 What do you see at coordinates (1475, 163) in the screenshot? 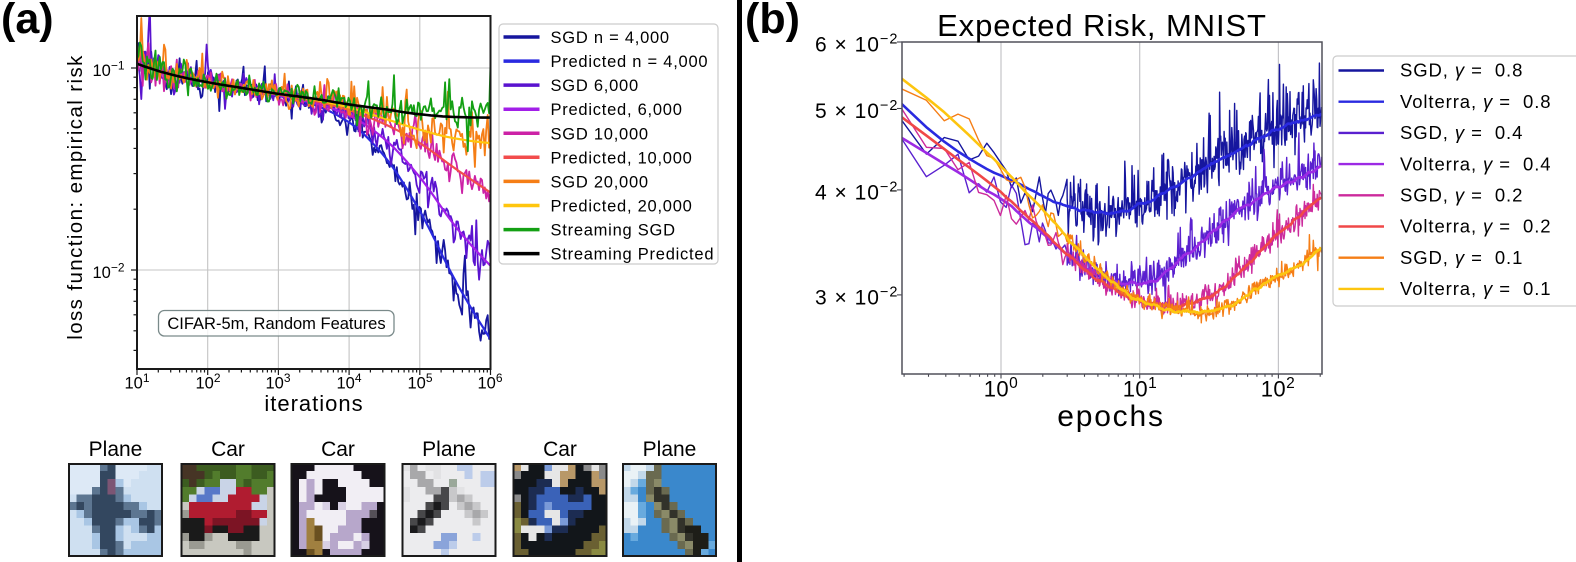
I see `svg-text: Volterra, γ = 0.4` at bounding box center [1475, 163].